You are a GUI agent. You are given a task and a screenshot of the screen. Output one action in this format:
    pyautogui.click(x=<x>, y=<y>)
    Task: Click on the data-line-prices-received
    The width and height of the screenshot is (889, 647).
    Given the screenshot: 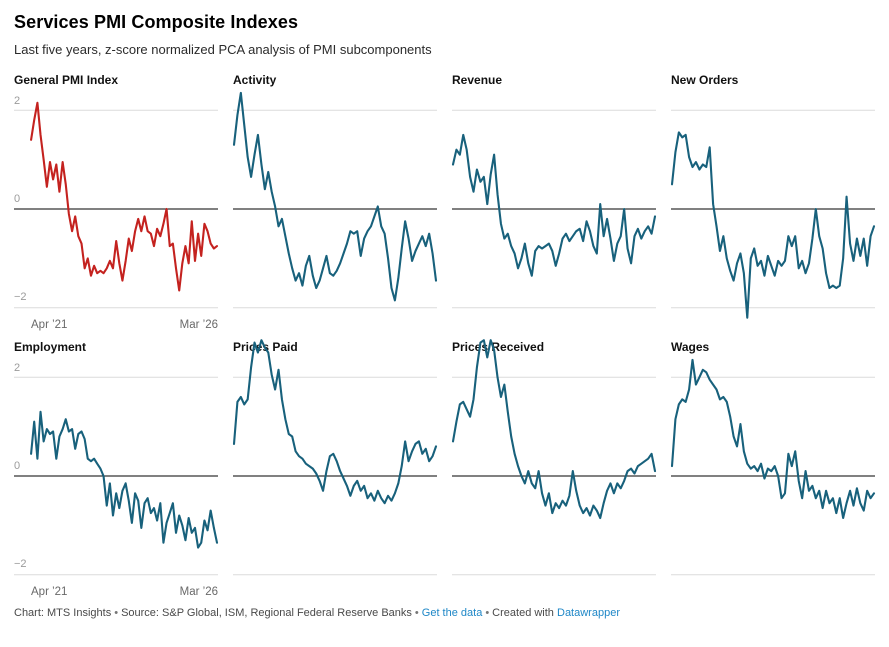 What is the action you would take?
    pyautogui.click(x=554, y=429)
    